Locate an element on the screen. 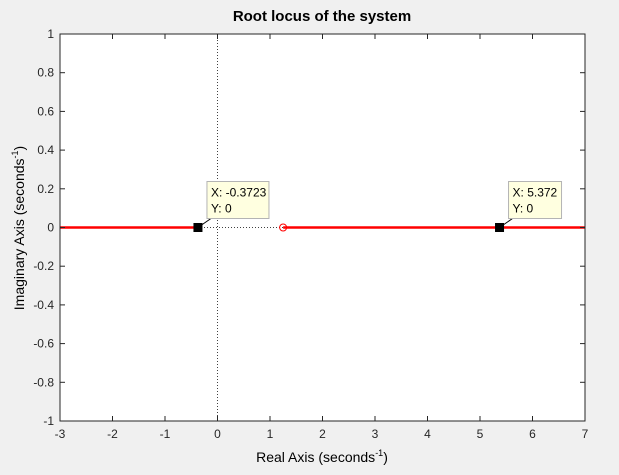  chart-title: Root locus of the system is located at coordinates (322, 16).